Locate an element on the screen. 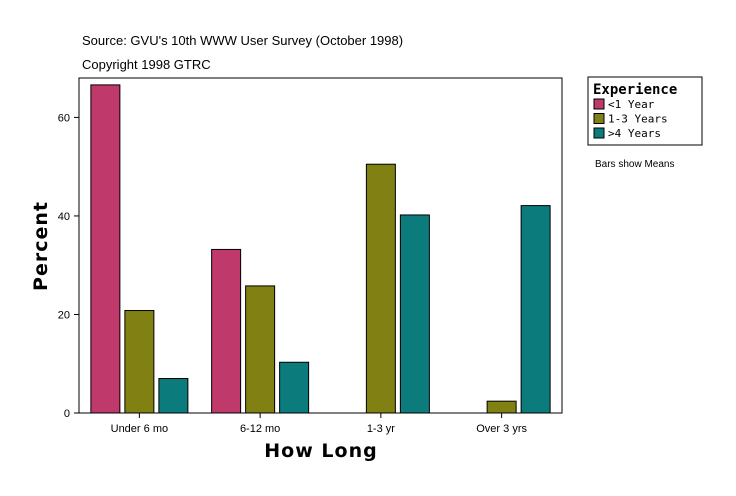 The width and height of the screenshot is (736, 496). legend-items: <1 Year 1-3 Years>4 Years is located at coordinates (630, 119).